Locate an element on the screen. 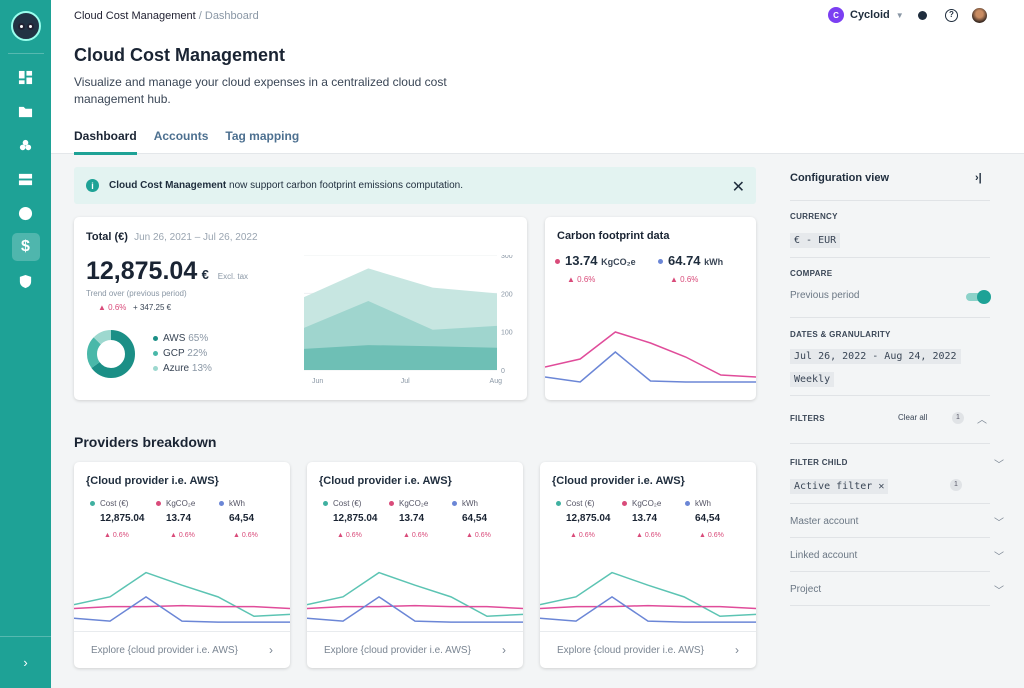 The image size is (1024, 688). carbon-kwh-unit: kWh is located at coordinates (714, 262).